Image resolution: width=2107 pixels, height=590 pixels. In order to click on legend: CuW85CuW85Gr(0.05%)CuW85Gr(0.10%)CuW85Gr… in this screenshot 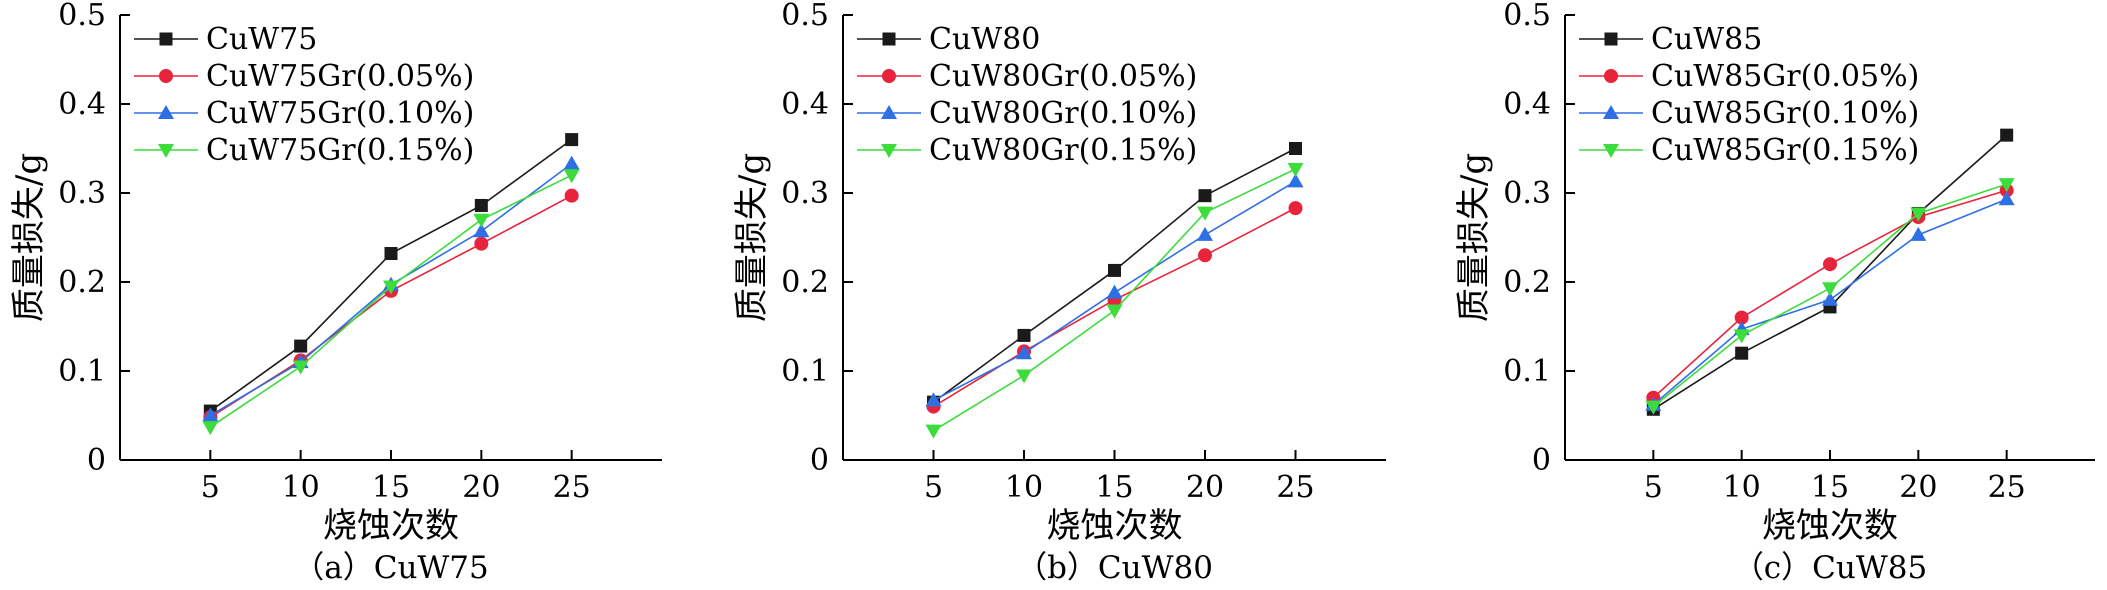, I will do `click(1749, 95)`.